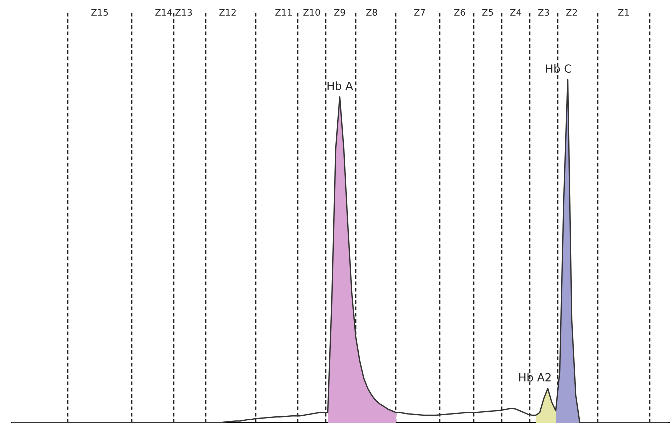 The width and height of the screenshot is (670, 436). Describe the element at coordinates (460, 12) in the screenshot. I see `x-tick-label: Z6` at that location.